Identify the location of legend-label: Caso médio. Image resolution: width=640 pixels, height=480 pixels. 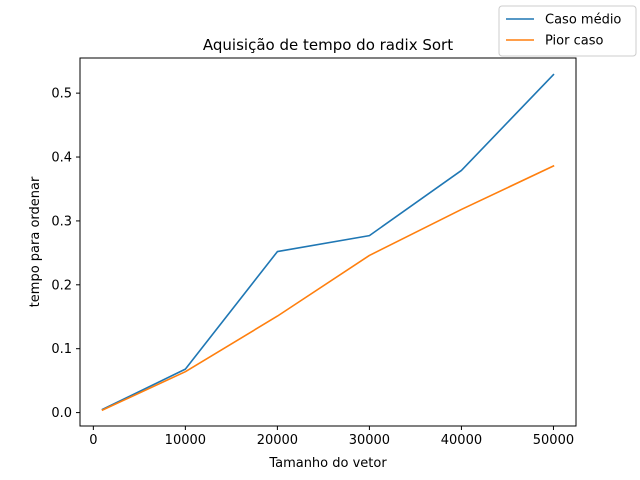
(583, 20).